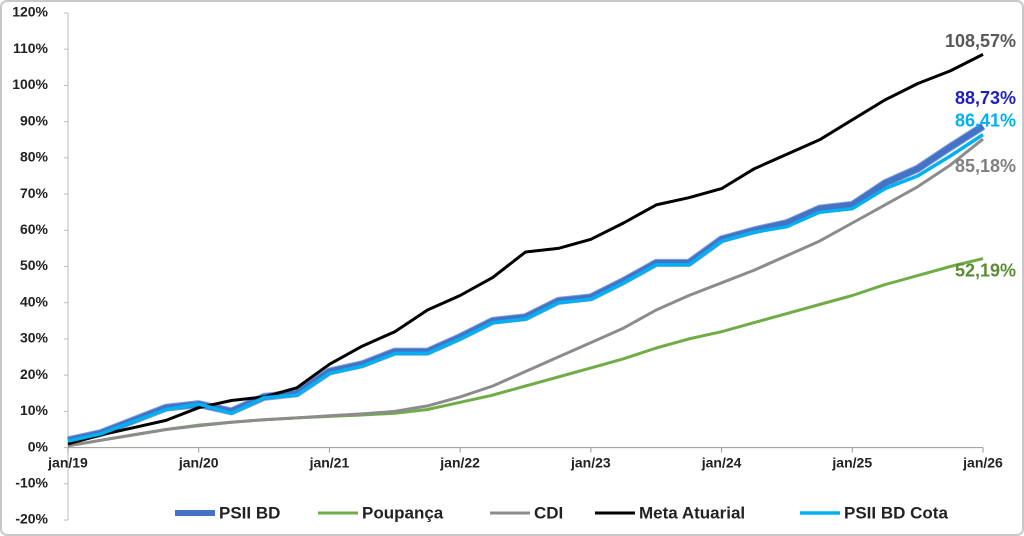 This screenshot has width=1024, height=536. What do you see at coordinates (34, 120) in the screenshot?
I see `y-tick-label: 90%` at bounding box center [34, 120].